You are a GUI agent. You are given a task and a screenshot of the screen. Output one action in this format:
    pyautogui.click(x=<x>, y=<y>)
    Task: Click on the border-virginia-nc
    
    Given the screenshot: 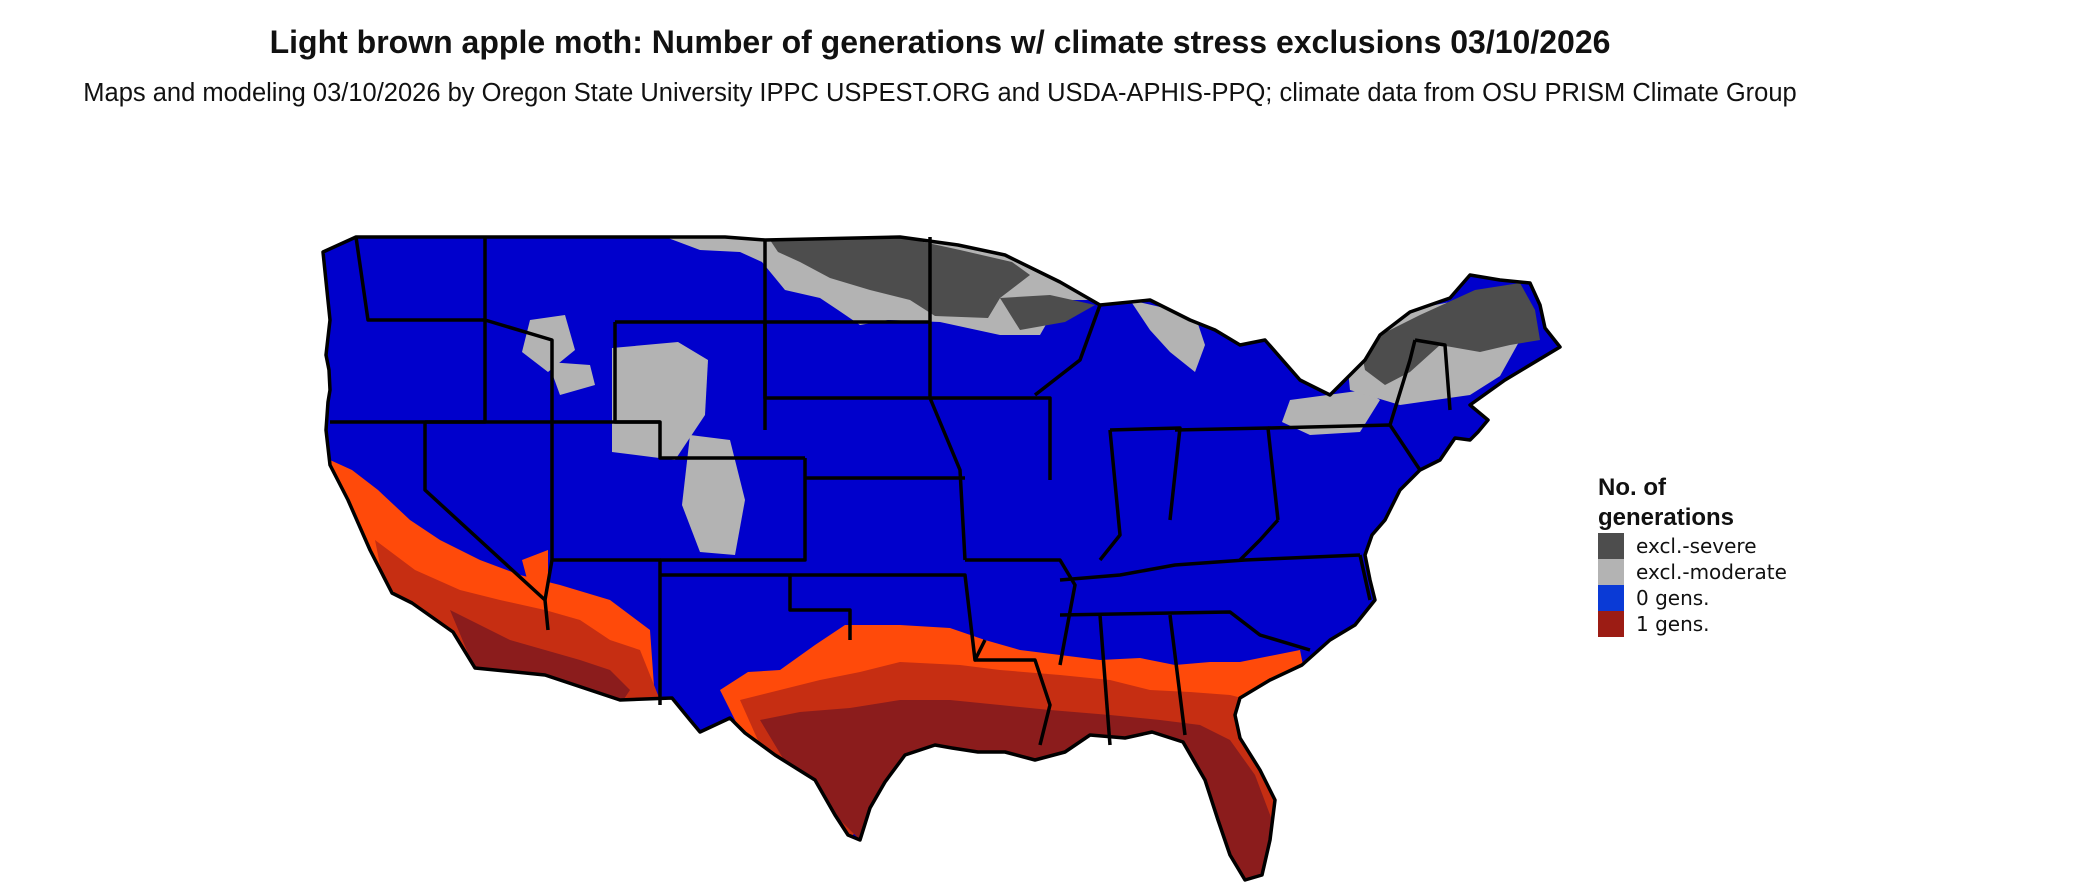 What is the action you would take?
    pyautogui.click(x=1365, y=577)
    